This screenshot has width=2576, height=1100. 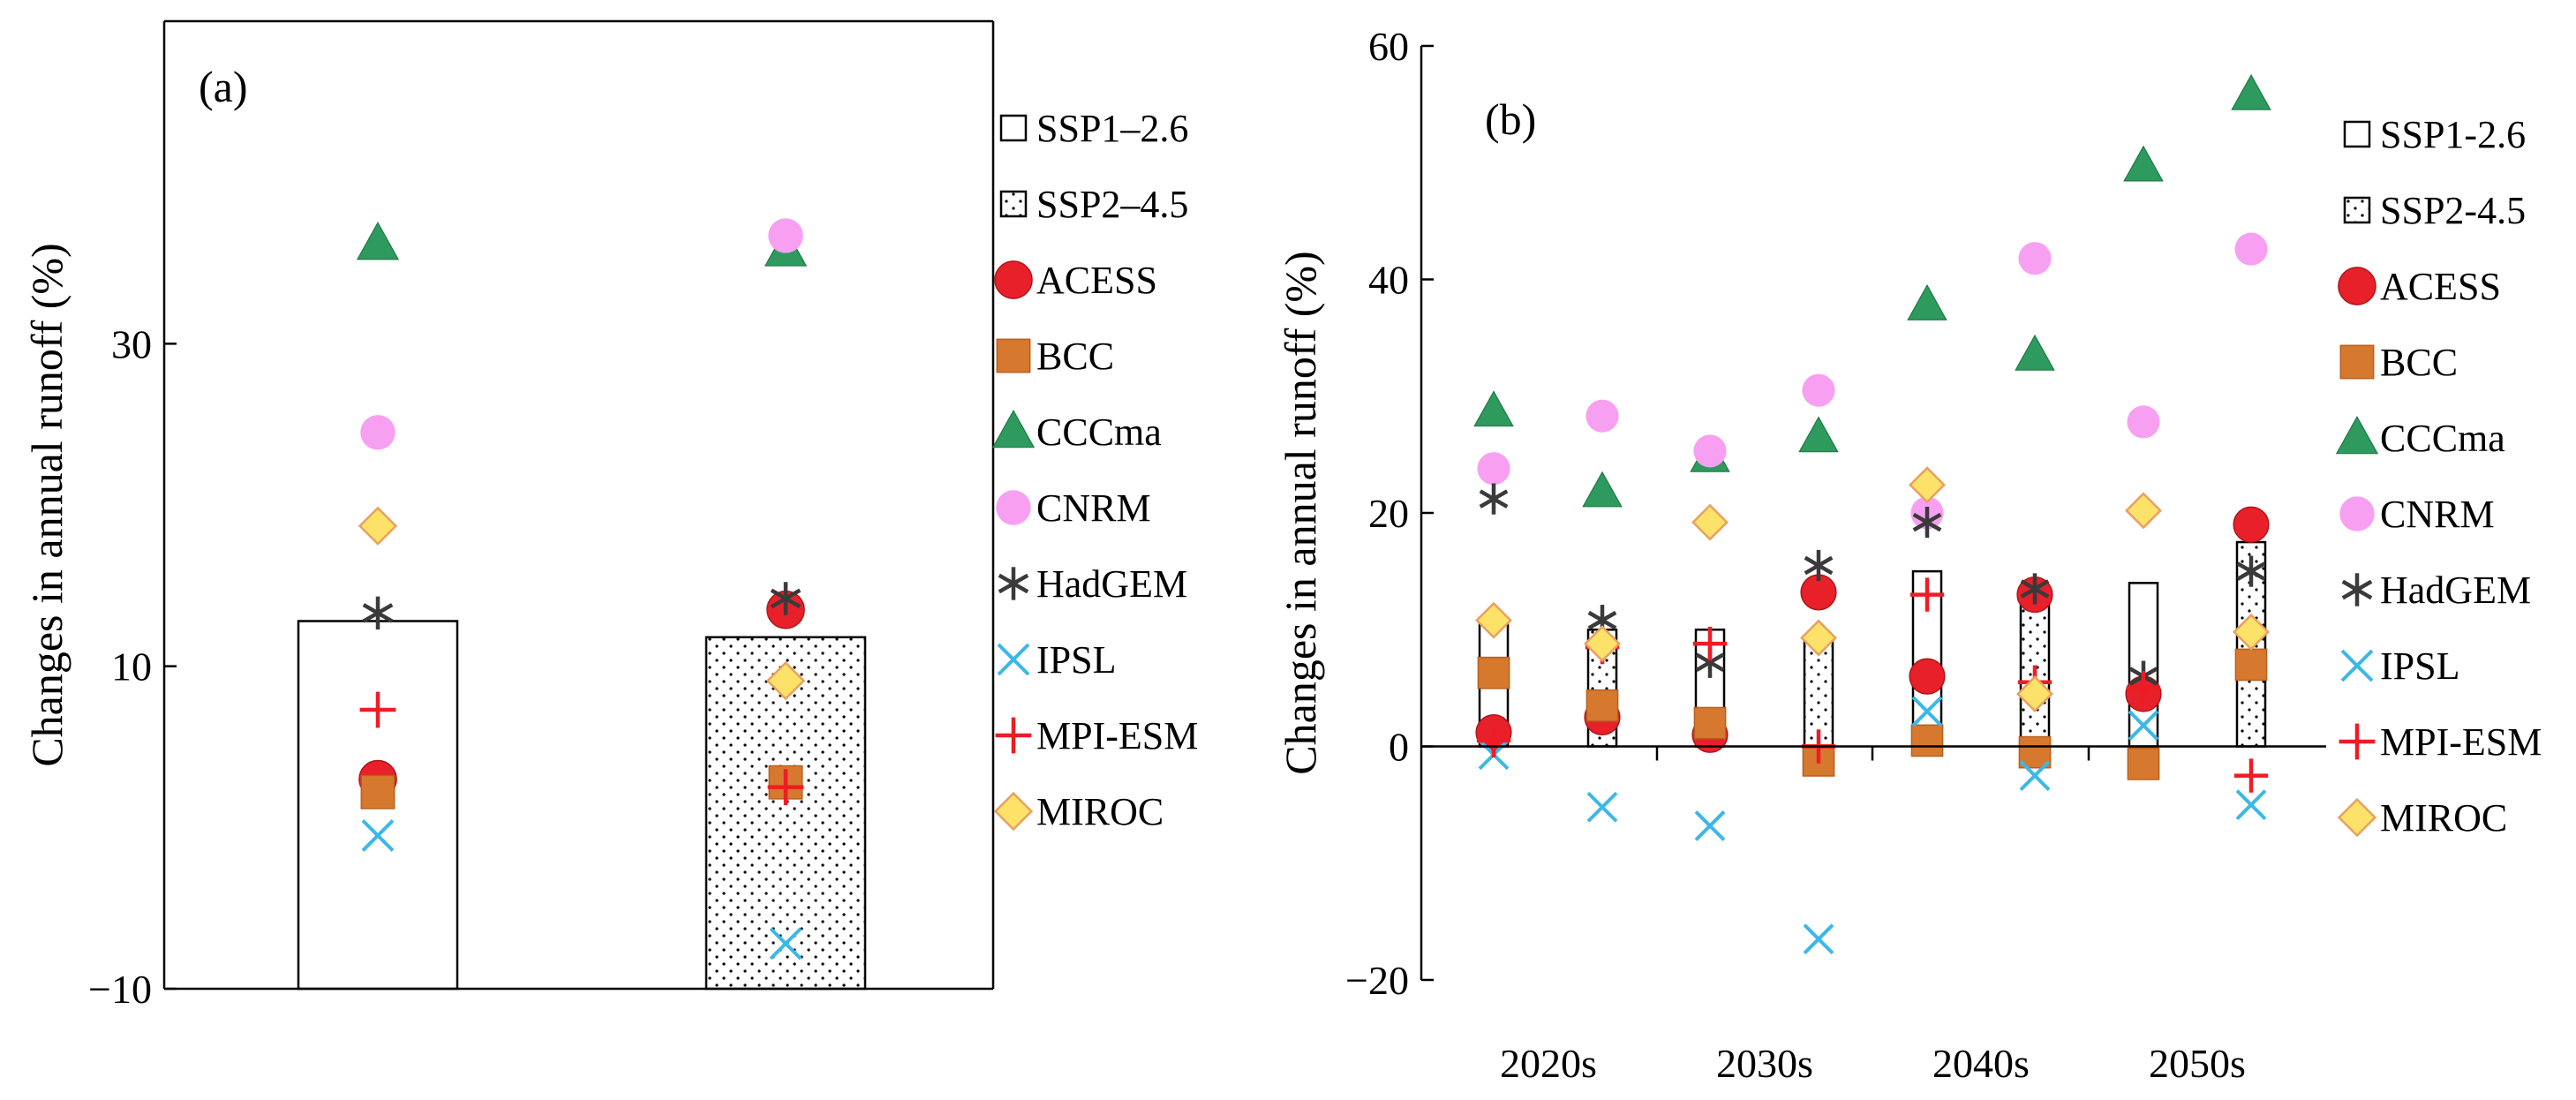 I want to click on x-tick-label: 2050s, so click(x=2198, y=1063).